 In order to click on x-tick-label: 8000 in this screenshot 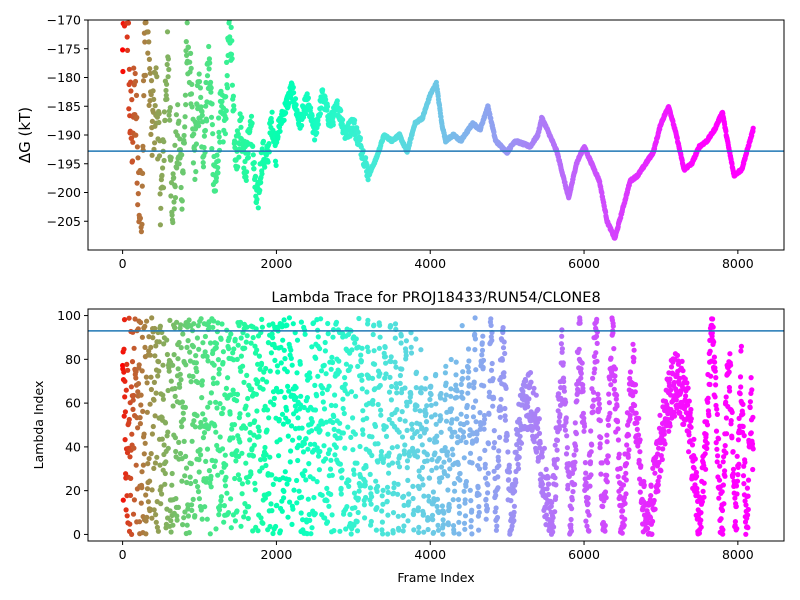, I will do `click(738, 263)`.